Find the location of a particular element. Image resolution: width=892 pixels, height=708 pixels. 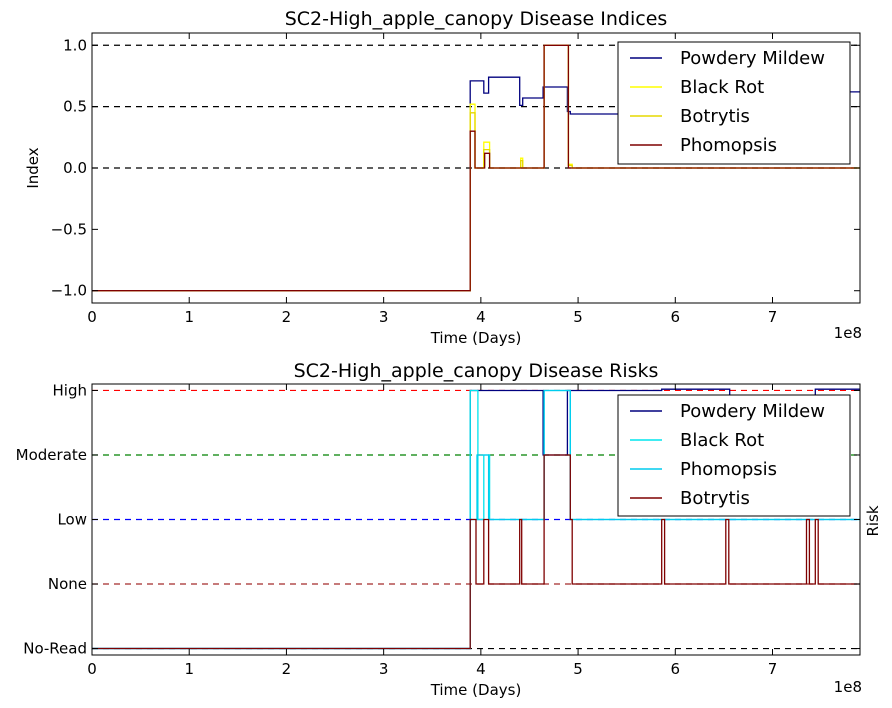

legend-entries: Powdery Mildew Black Rot Botrytis Phomopsis is located at coordinates (727, 102).